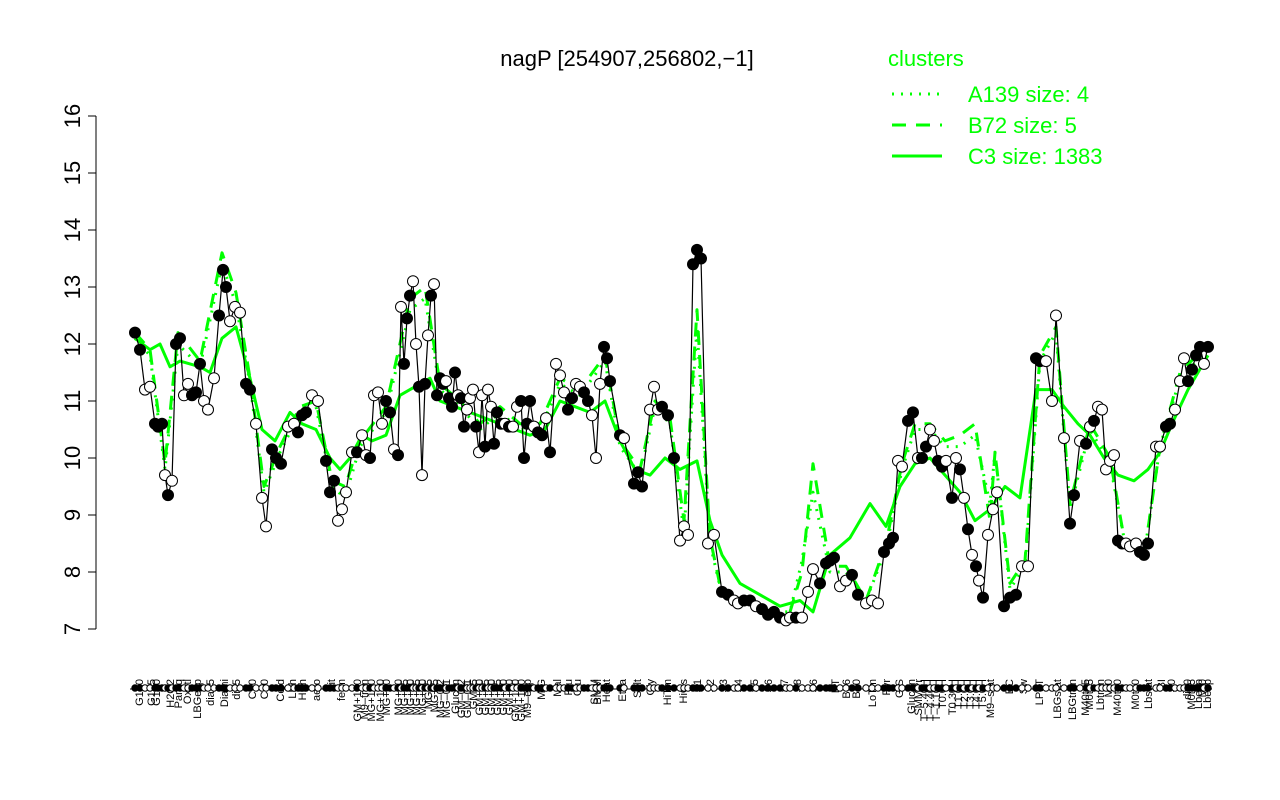 This screenshot has width=1280, height=800. What do you see at coordinates (1028, 94) in the screenshot?
I see `legend-label: A139 size: 4` at bounding box center [1028, 94].